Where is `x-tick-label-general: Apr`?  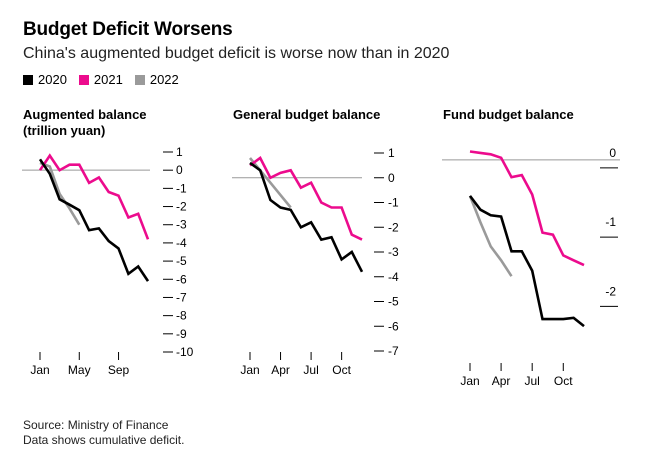
x-tick-label-general: Apr is located at coordinates (280, 370).